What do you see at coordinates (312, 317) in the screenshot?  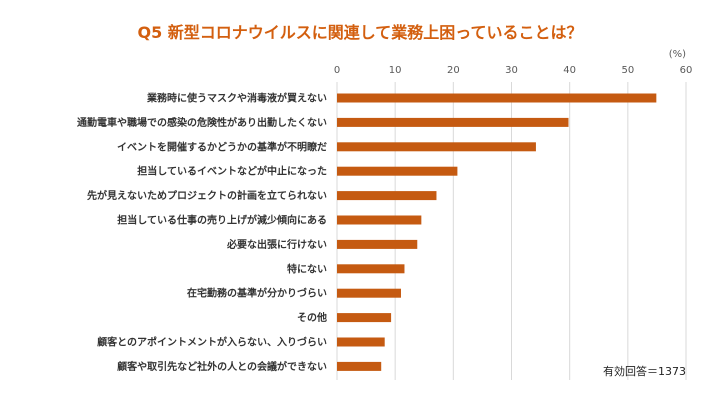 I see `category-label: その他` at bounding box center [312, 317].